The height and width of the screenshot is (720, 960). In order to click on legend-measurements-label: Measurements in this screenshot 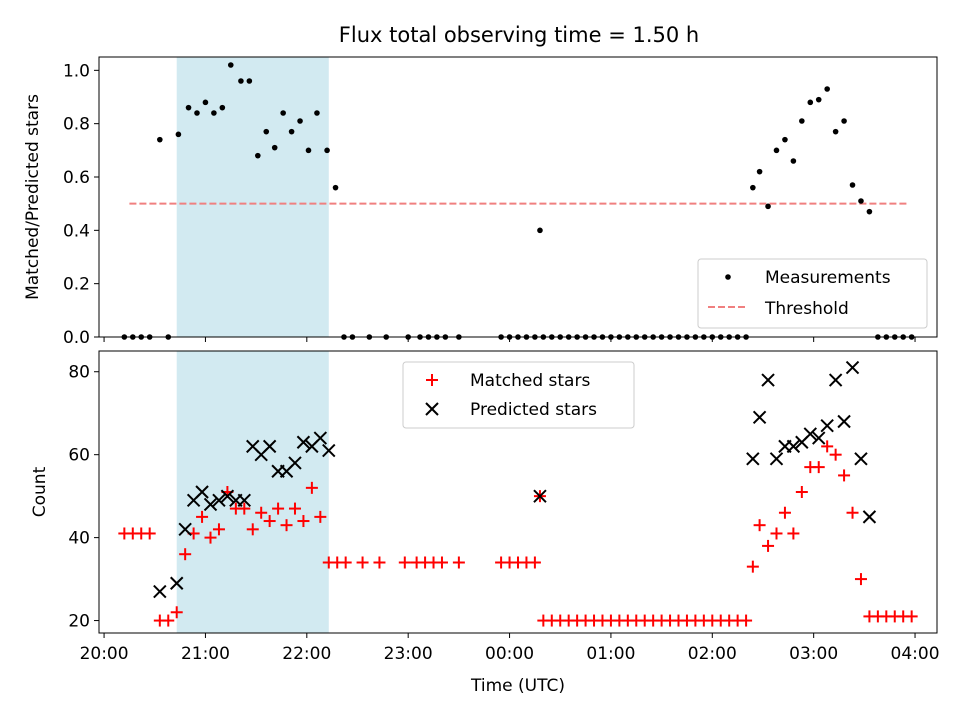, I will do `click(828, 278)`.